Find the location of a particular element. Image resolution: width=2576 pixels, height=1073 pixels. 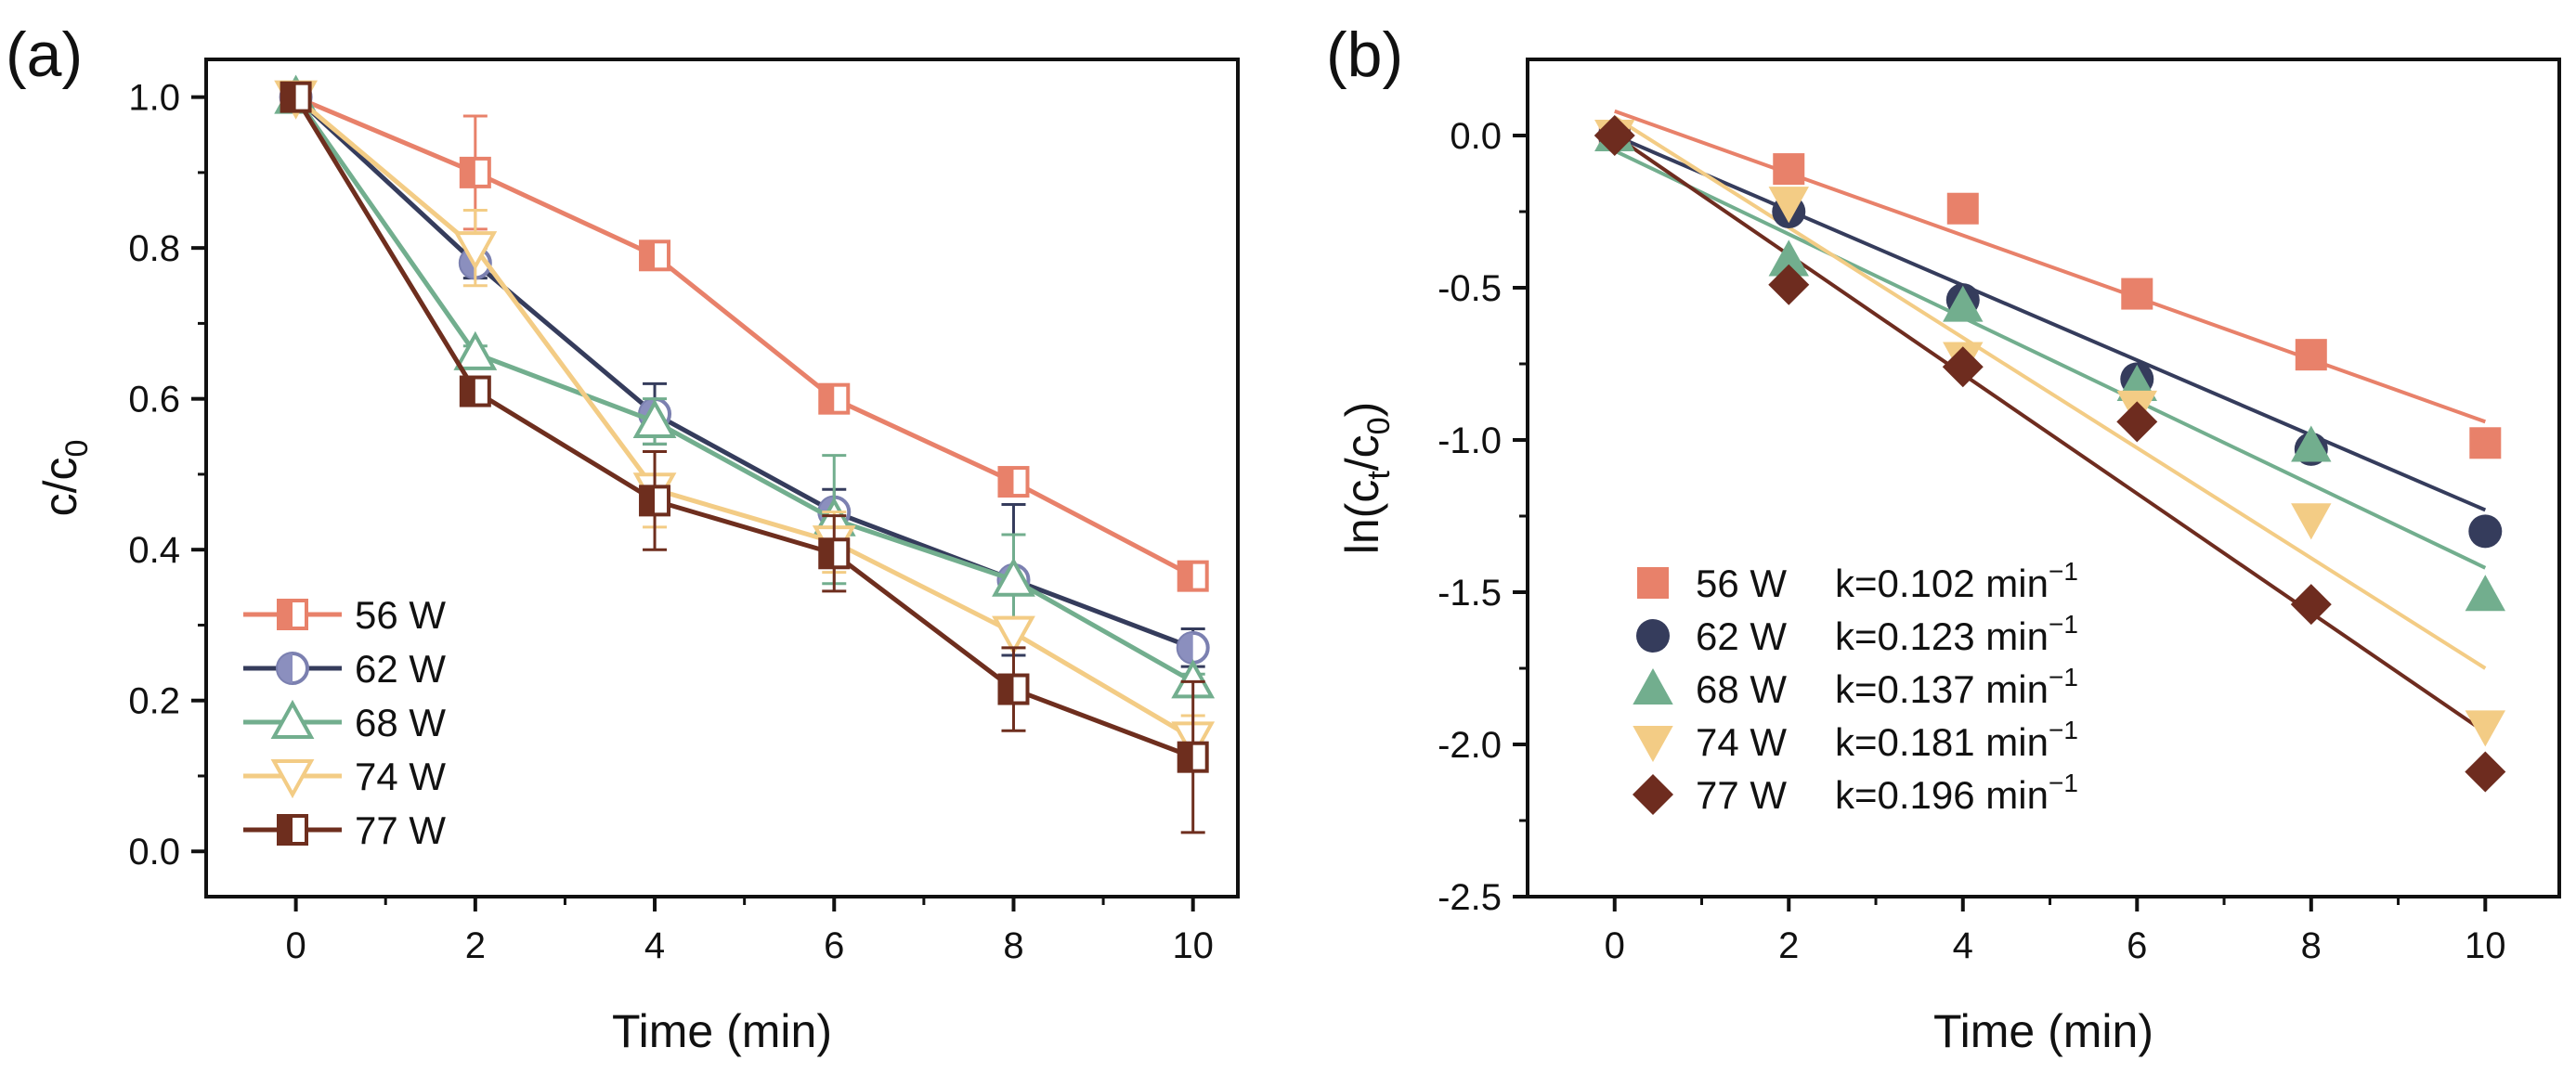

panel-a-y-tick-label: 0.2 is located at coordinates (154, 701).